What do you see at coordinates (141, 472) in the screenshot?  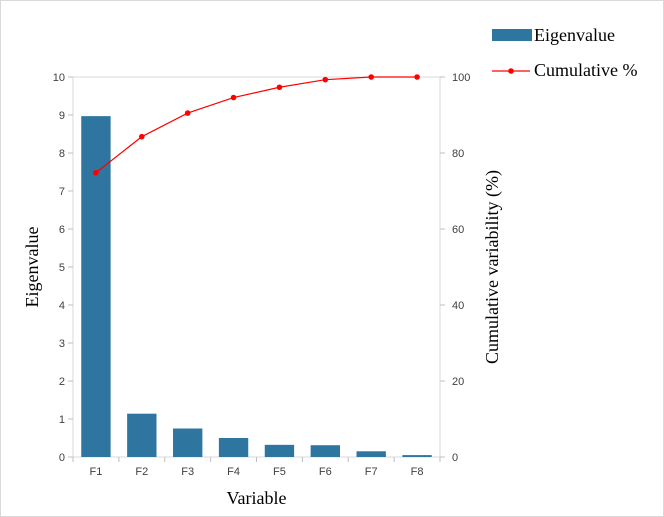 I see `x-tick-label: F2` at bounding box center [141, 472].